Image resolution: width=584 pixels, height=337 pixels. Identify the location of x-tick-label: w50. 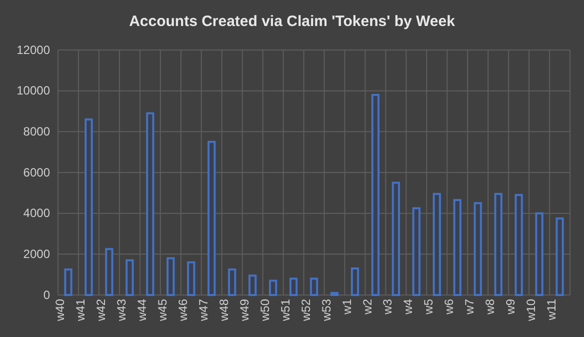
(265, 310).